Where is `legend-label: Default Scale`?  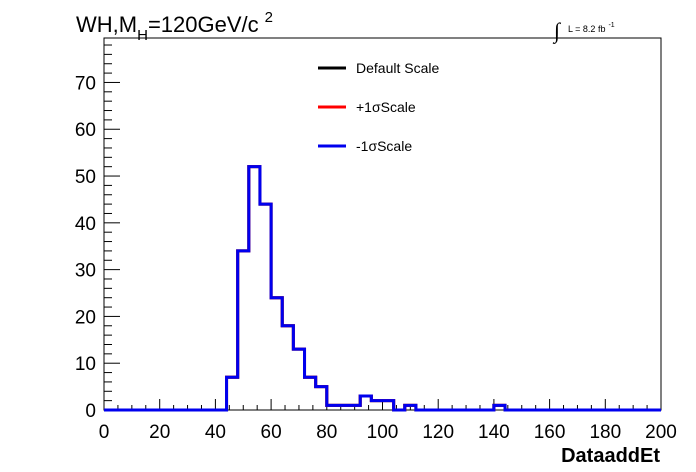 legend-label: Default Scale is located at coordinates (397, 68).